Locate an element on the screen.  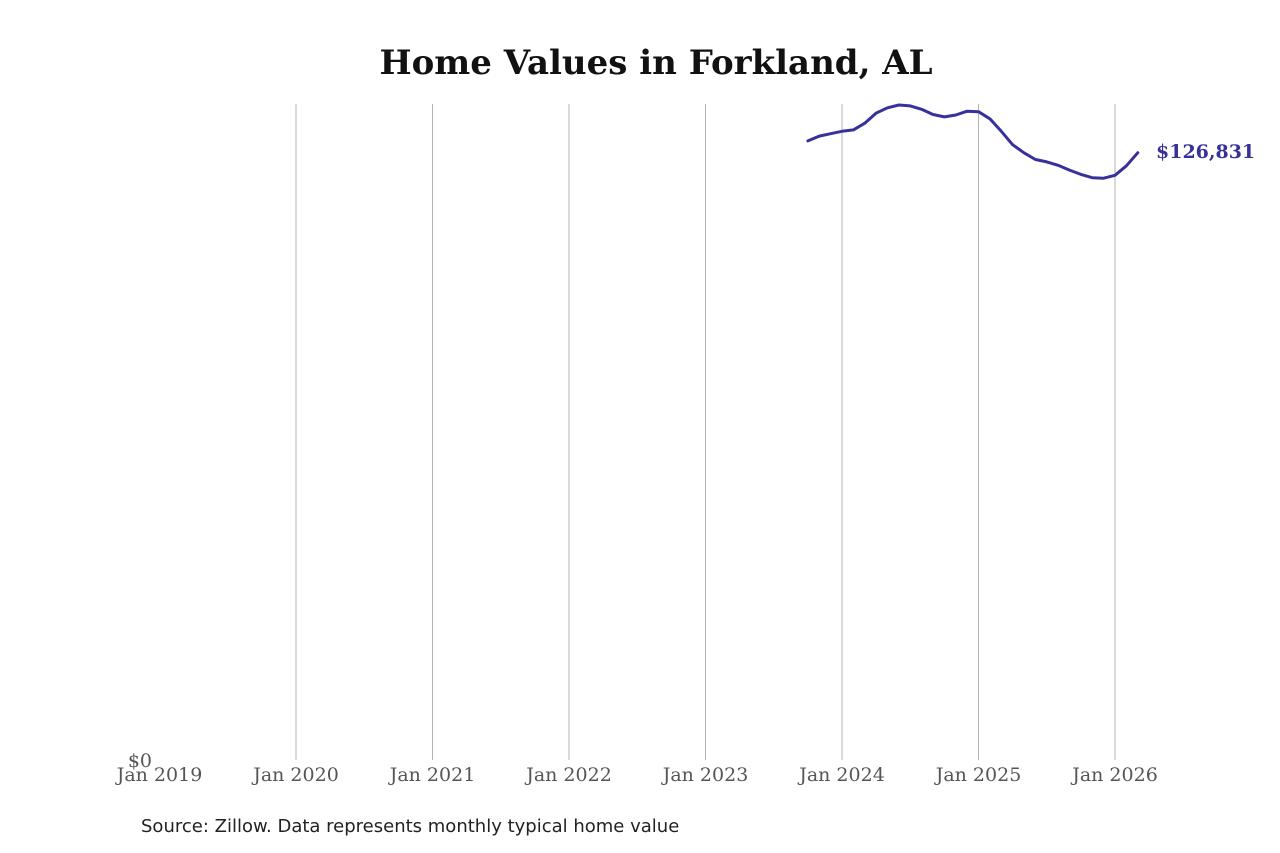
y-axis-ticks: $0 is located at coordinates (140, 761).